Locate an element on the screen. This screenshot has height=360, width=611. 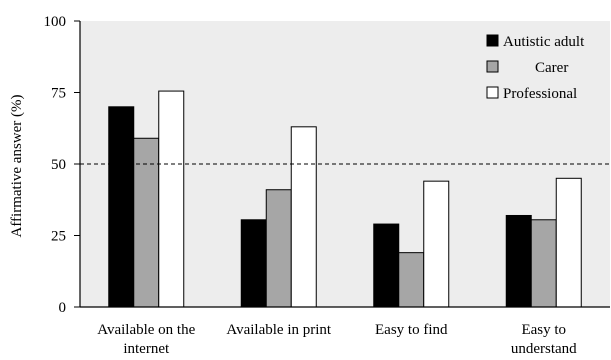
y-tick-label: 0 is located at coordinates (63, 308).